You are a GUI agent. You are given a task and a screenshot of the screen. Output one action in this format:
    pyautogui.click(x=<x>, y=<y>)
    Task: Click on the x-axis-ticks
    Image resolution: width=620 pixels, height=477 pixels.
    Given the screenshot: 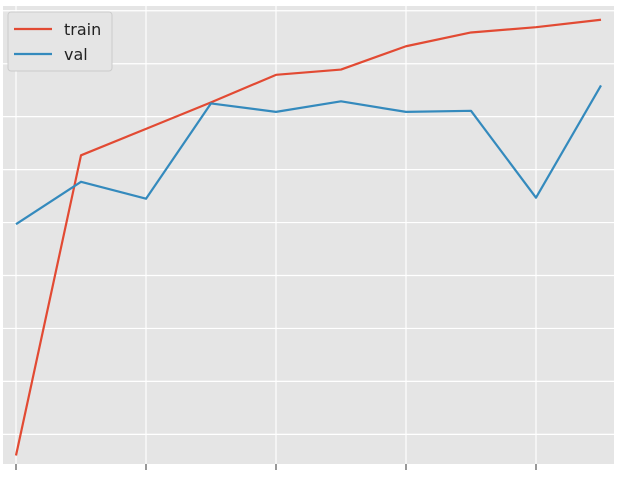 What is the action you would take?
    pyautogui.click(x=276, y=467)
    